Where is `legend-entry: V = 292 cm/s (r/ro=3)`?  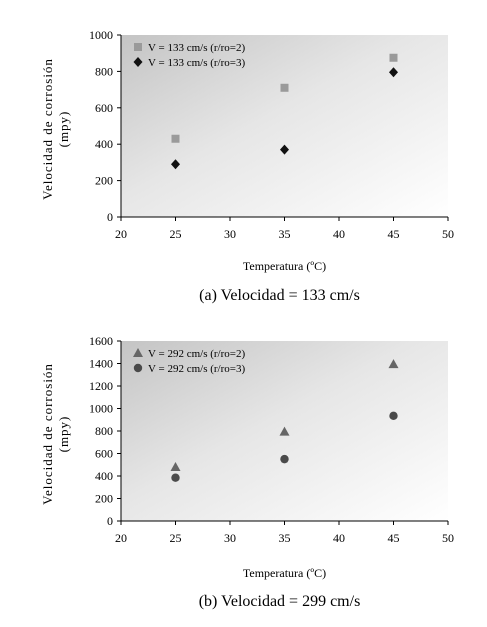
legend-entry: V = 292 cm/s (r/ro=3) is located at coordinates (196, 369).